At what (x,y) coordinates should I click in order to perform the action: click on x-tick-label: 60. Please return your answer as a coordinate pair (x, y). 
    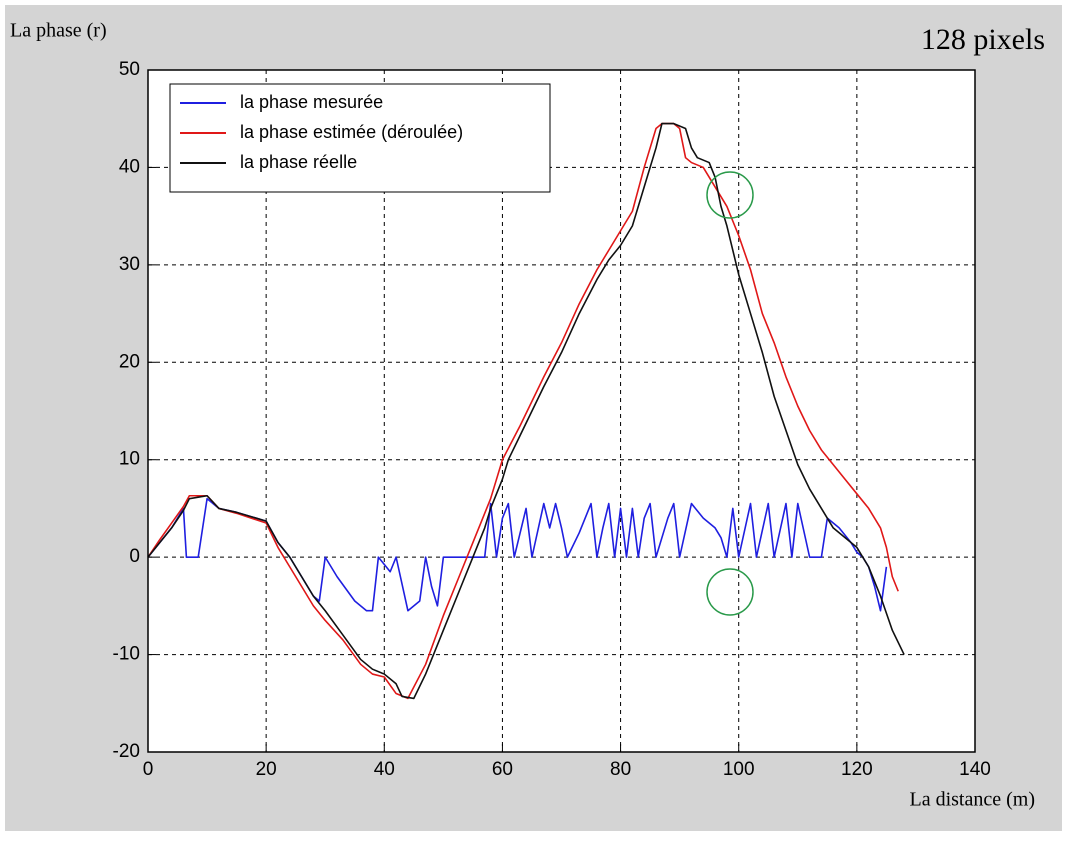
    Looking at the image, I should click on (502, 769).